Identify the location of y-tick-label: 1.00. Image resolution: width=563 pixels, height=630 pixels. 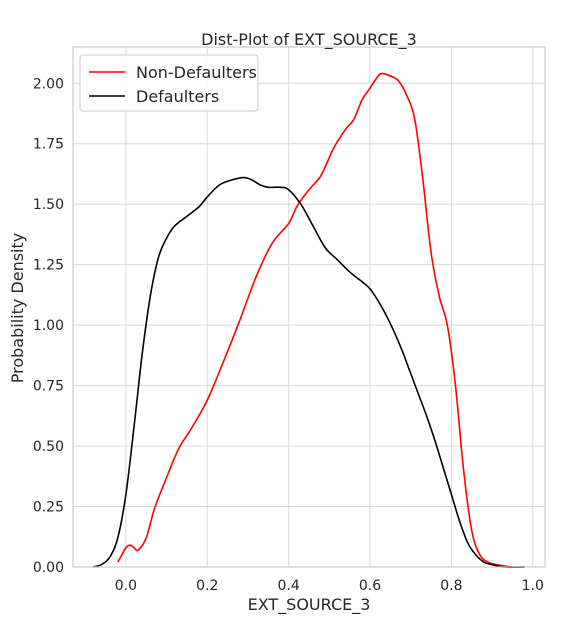
(48, 326).